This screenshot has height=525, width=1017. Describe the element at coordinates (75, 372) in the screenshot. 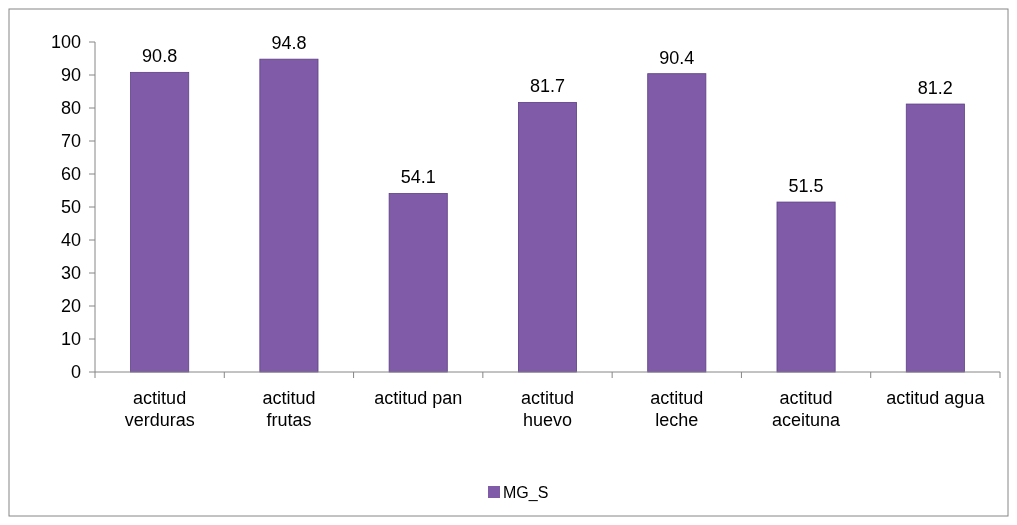

I see `y-tick-label: 0` at that location.